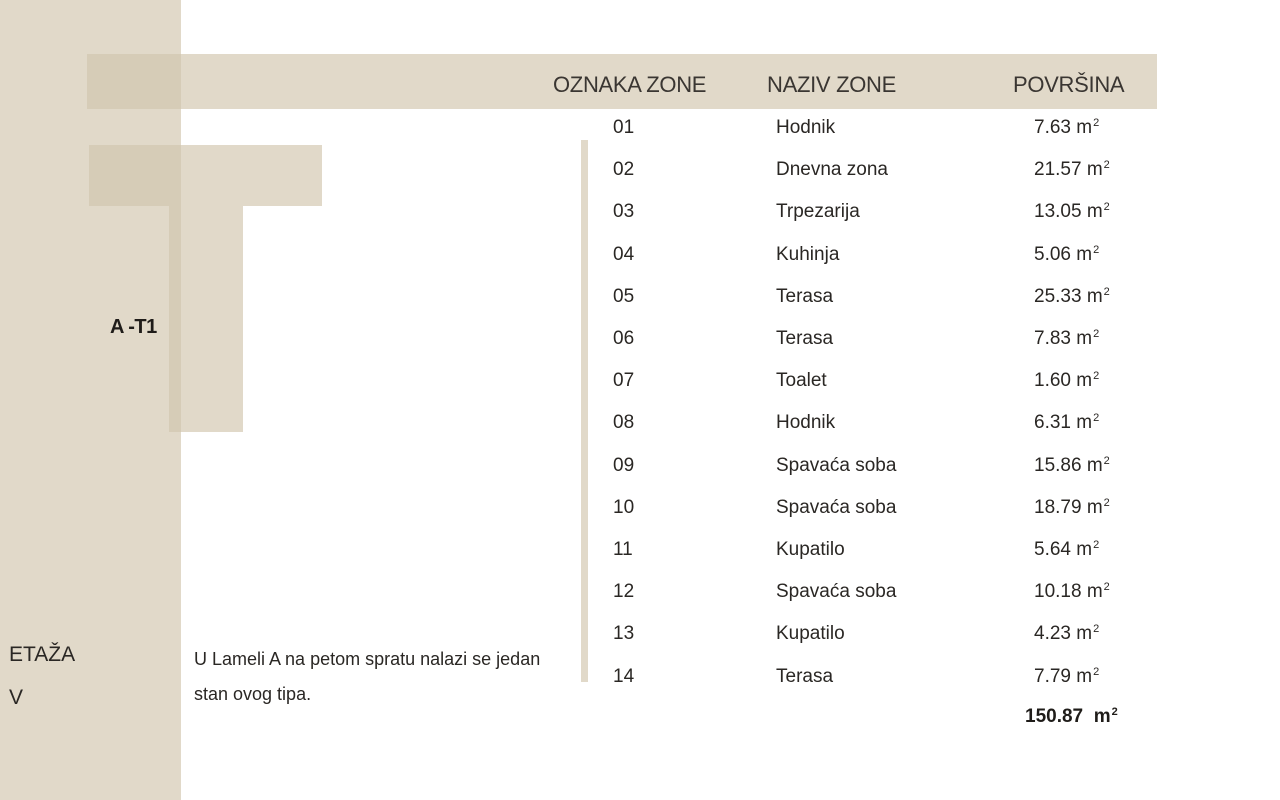 This screenshot has width=1280, height=800. What do you see at coordinates (640, 427) in the screenshot?
I see `table-row: 08 Hodnik 6.31 m2` at bounding box center [640, 427].